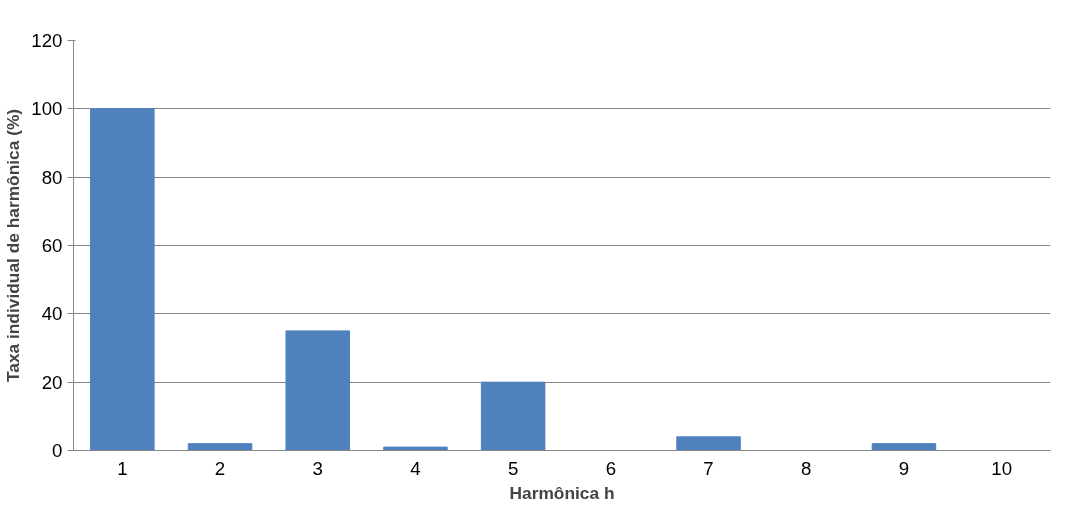 This screenshot has height=522, width=1090. I want to click on y-tick-label: 40, so click(52, 314).